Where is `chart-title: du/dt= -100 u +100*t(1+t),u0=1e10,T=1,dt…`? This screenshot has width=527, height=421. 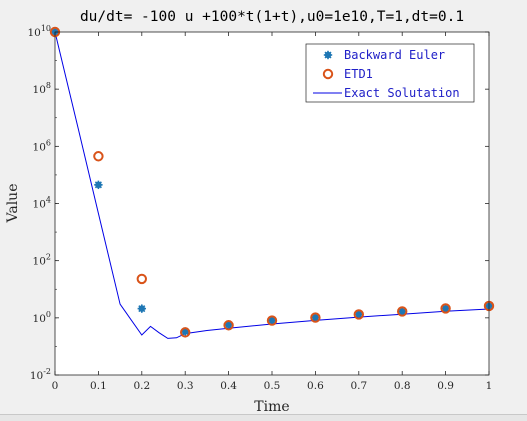
chart-title: du/dt= -100 u +100*t(1+t),u0=1e10,T=1,dt… is located at coordinates (272, 17).